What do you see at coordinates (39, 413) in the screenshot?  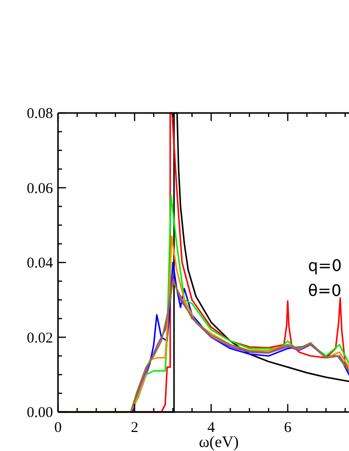 I see `y-tick-label: 0.00` at bounding box center [39, 413].